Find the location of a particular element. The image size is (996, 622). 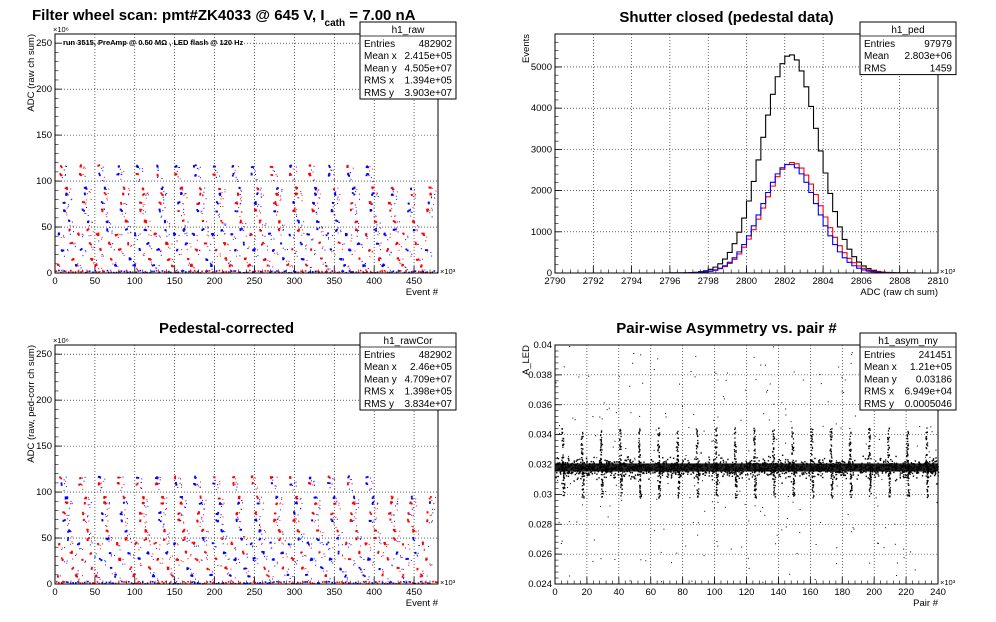

y-tick-label: 0.026 is located at coordinates (540, 554).